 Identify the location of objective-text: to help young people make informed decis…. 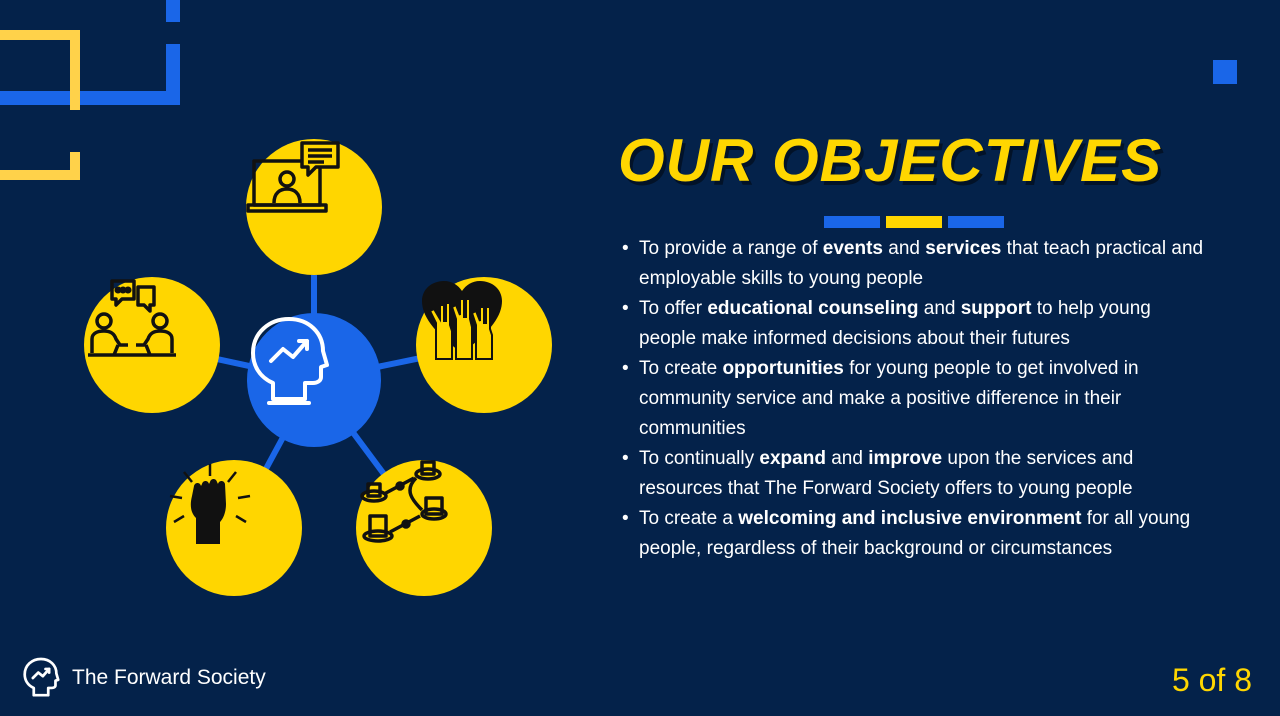
(895, 323).